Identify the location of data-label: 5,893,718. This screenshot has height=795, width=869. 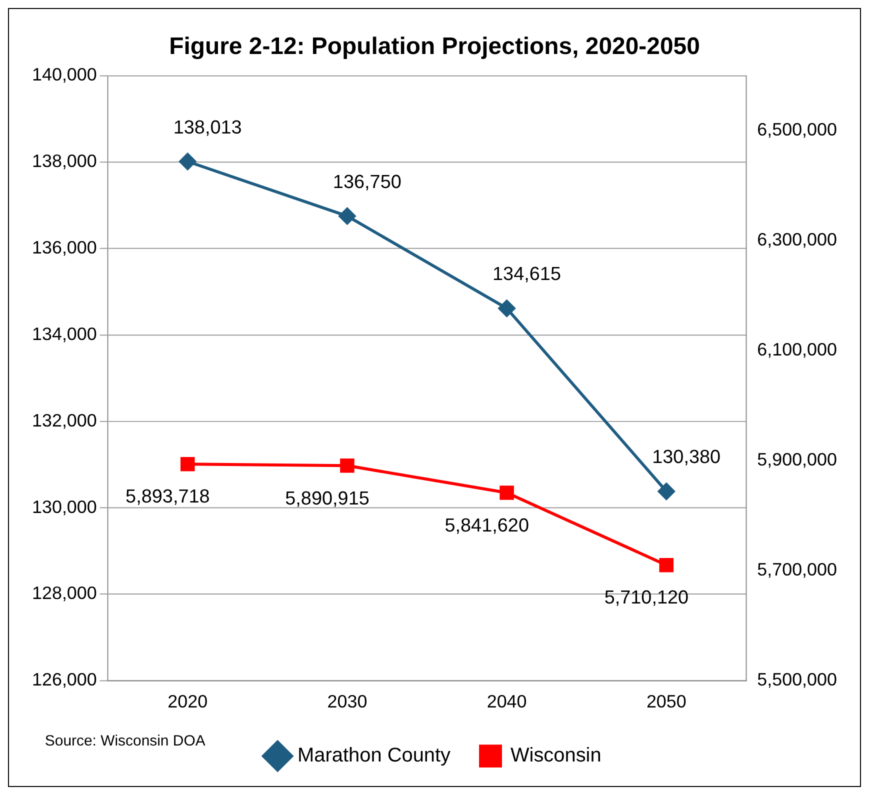
(168, 497).